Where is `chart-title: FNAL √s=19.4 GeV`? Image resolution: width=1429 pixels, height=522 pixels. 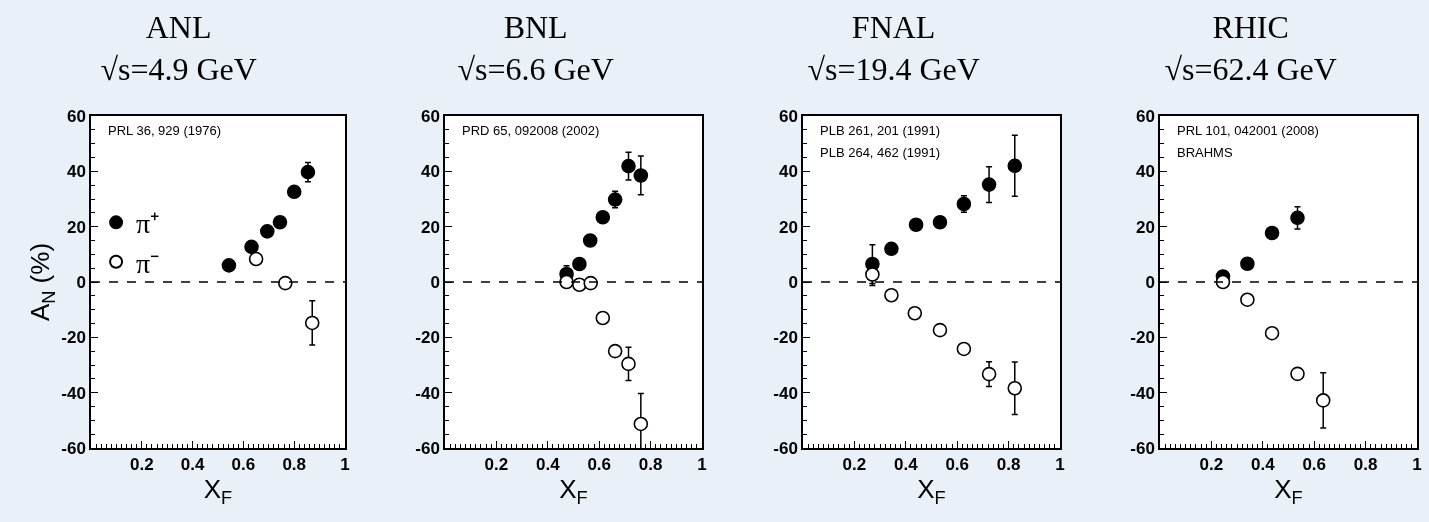
chart-title: FNAL √s=19.4 GeV is located at coordinates (893, 48).